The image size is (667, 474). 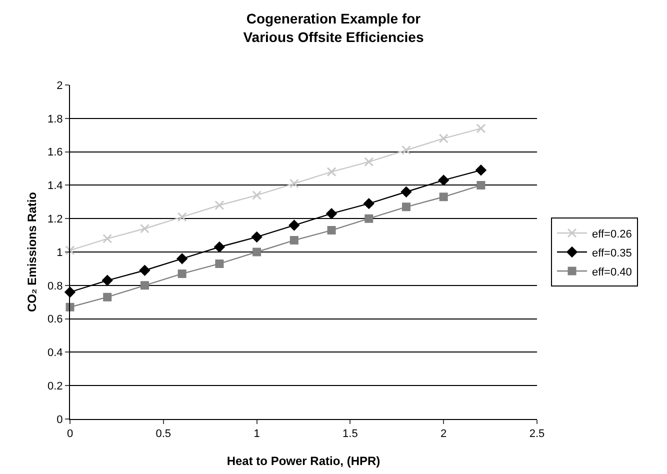 What do you see at coordinates (612, 234) in the screenshot?
I see `legend-label: eff=0.26` at bounding box center [612, 234].